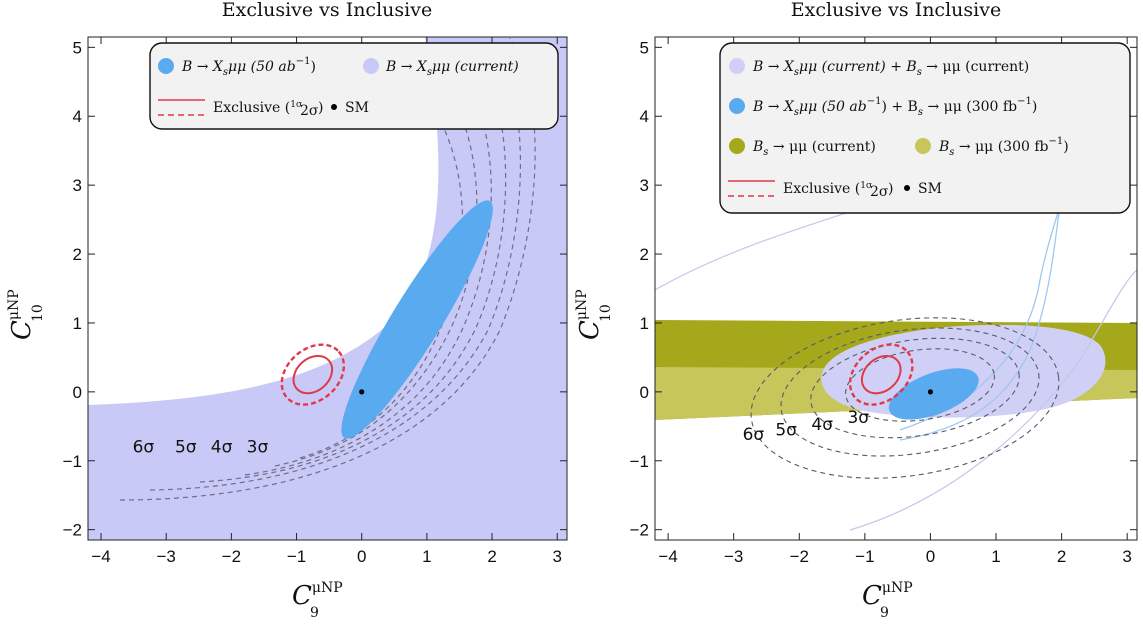  I want to click on sigma-label: 6σ, so click(144, 447).